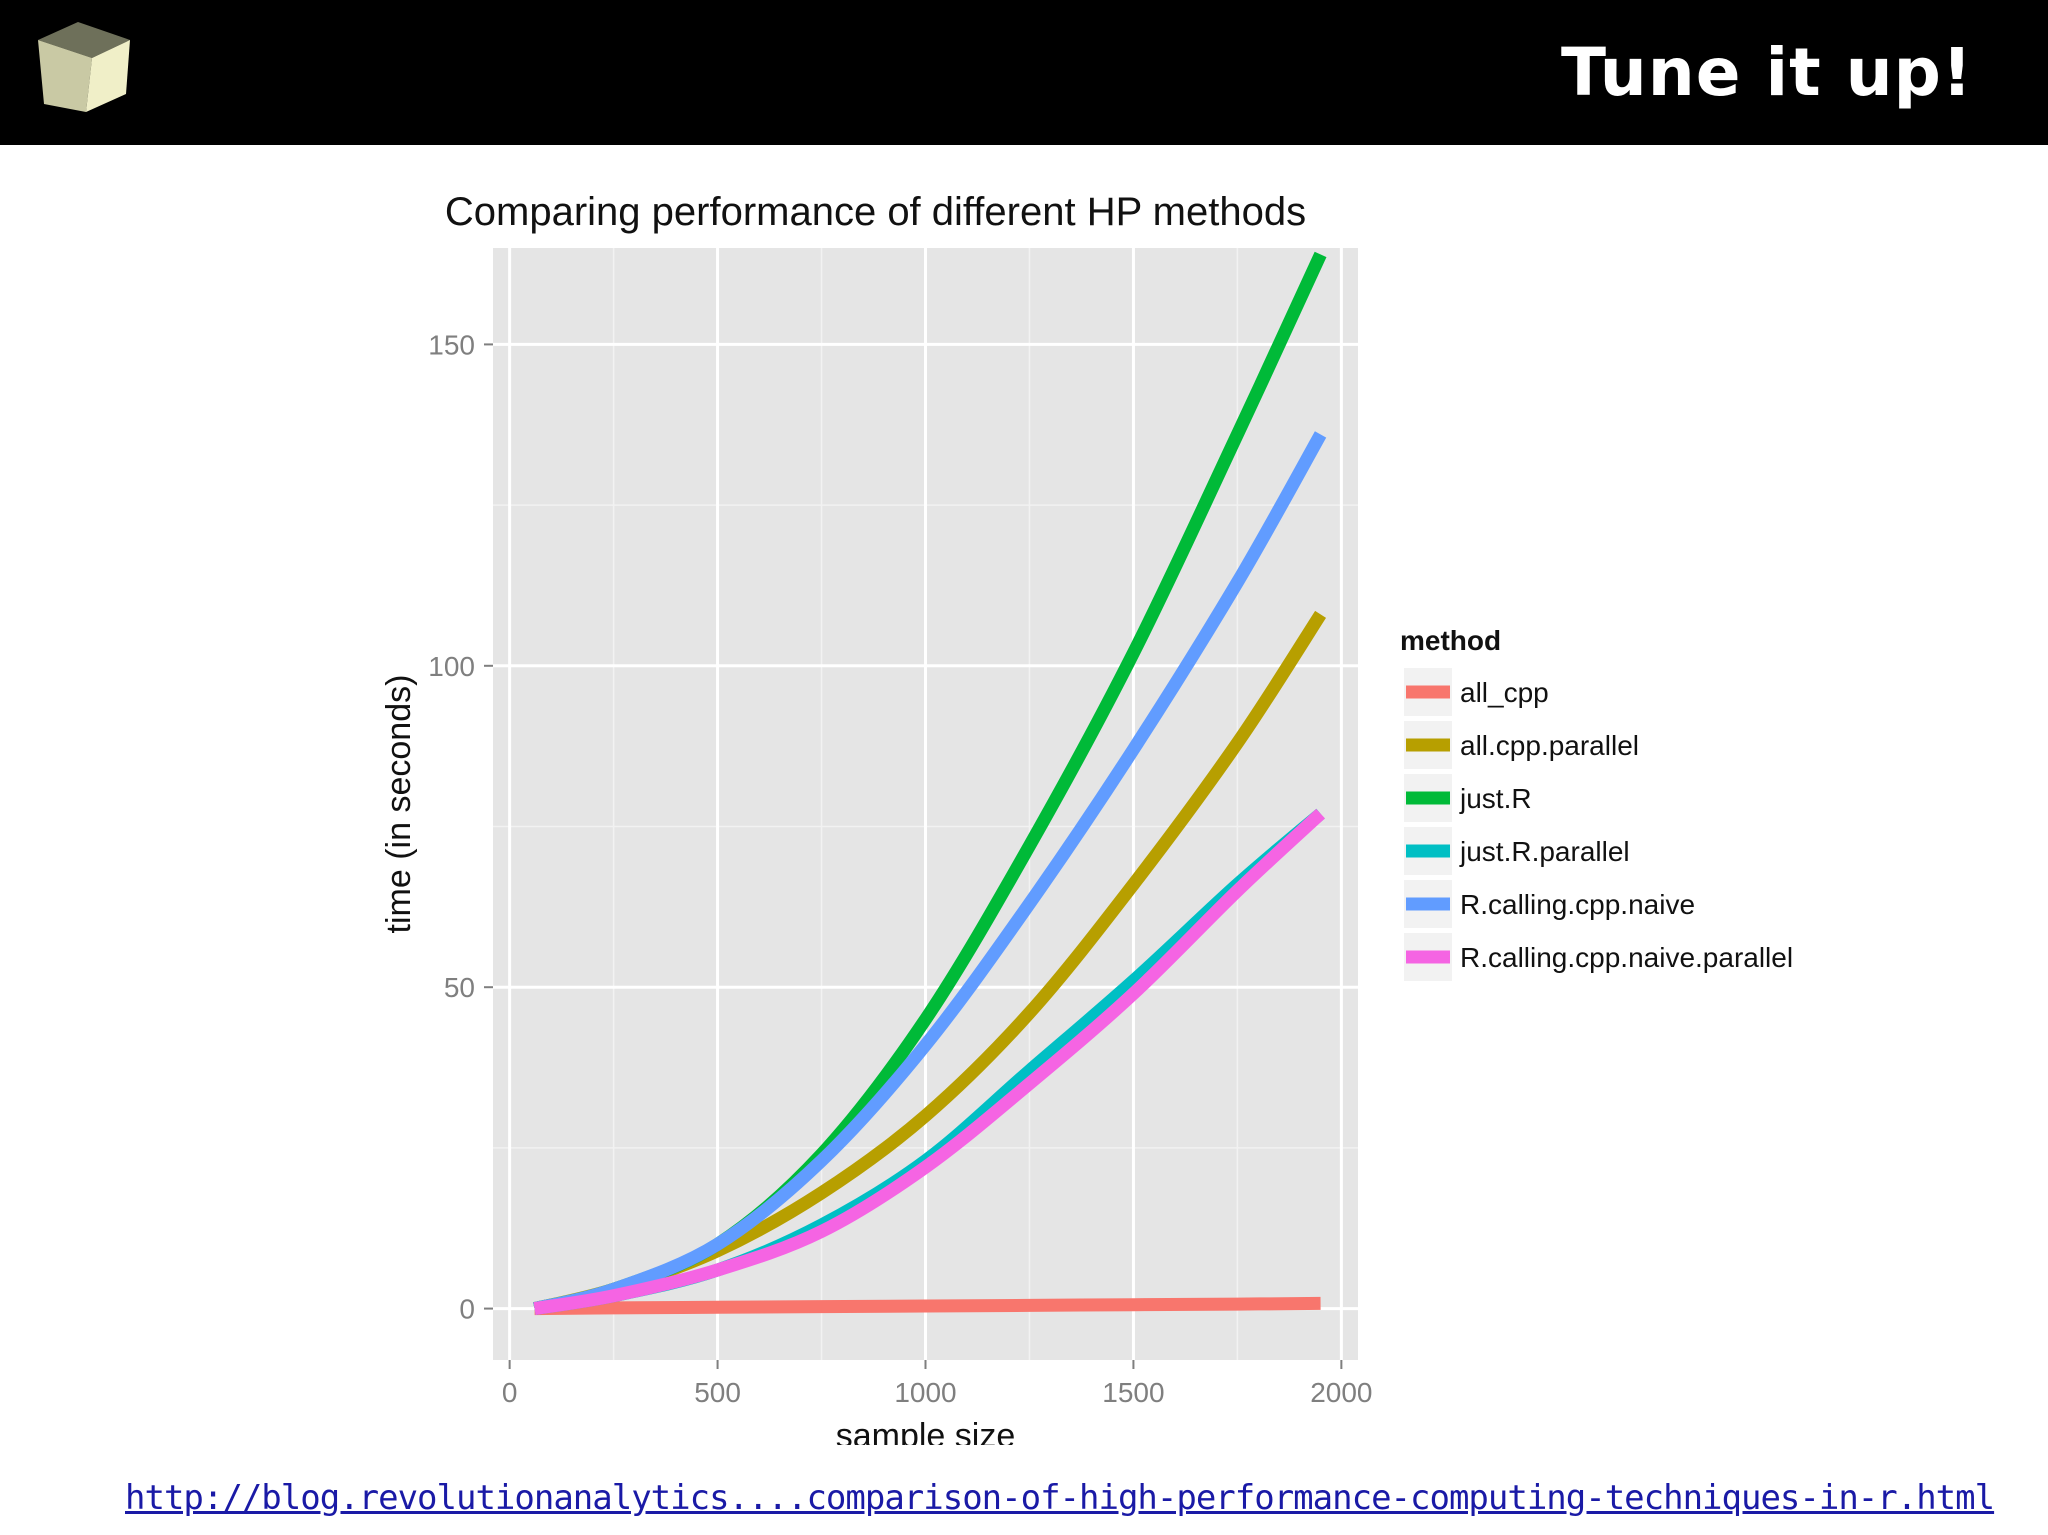  I want to click on cube-icon, so click(84, 67).